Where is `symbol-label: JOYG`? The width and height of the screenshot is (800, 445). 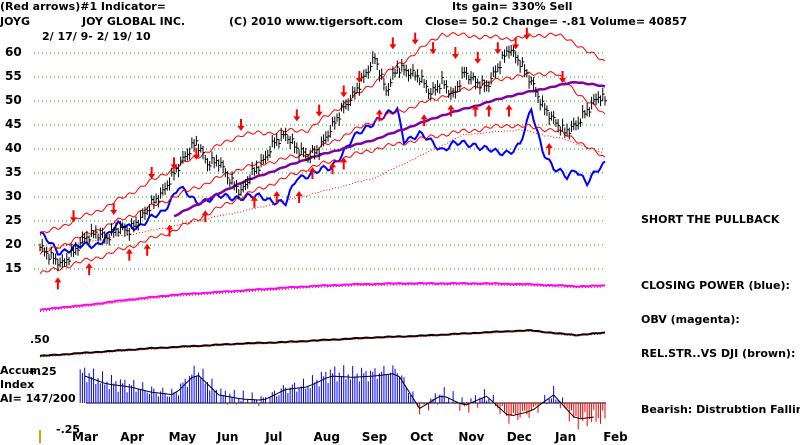 symbol-label: JOYG is located at coordinates (15, 21).